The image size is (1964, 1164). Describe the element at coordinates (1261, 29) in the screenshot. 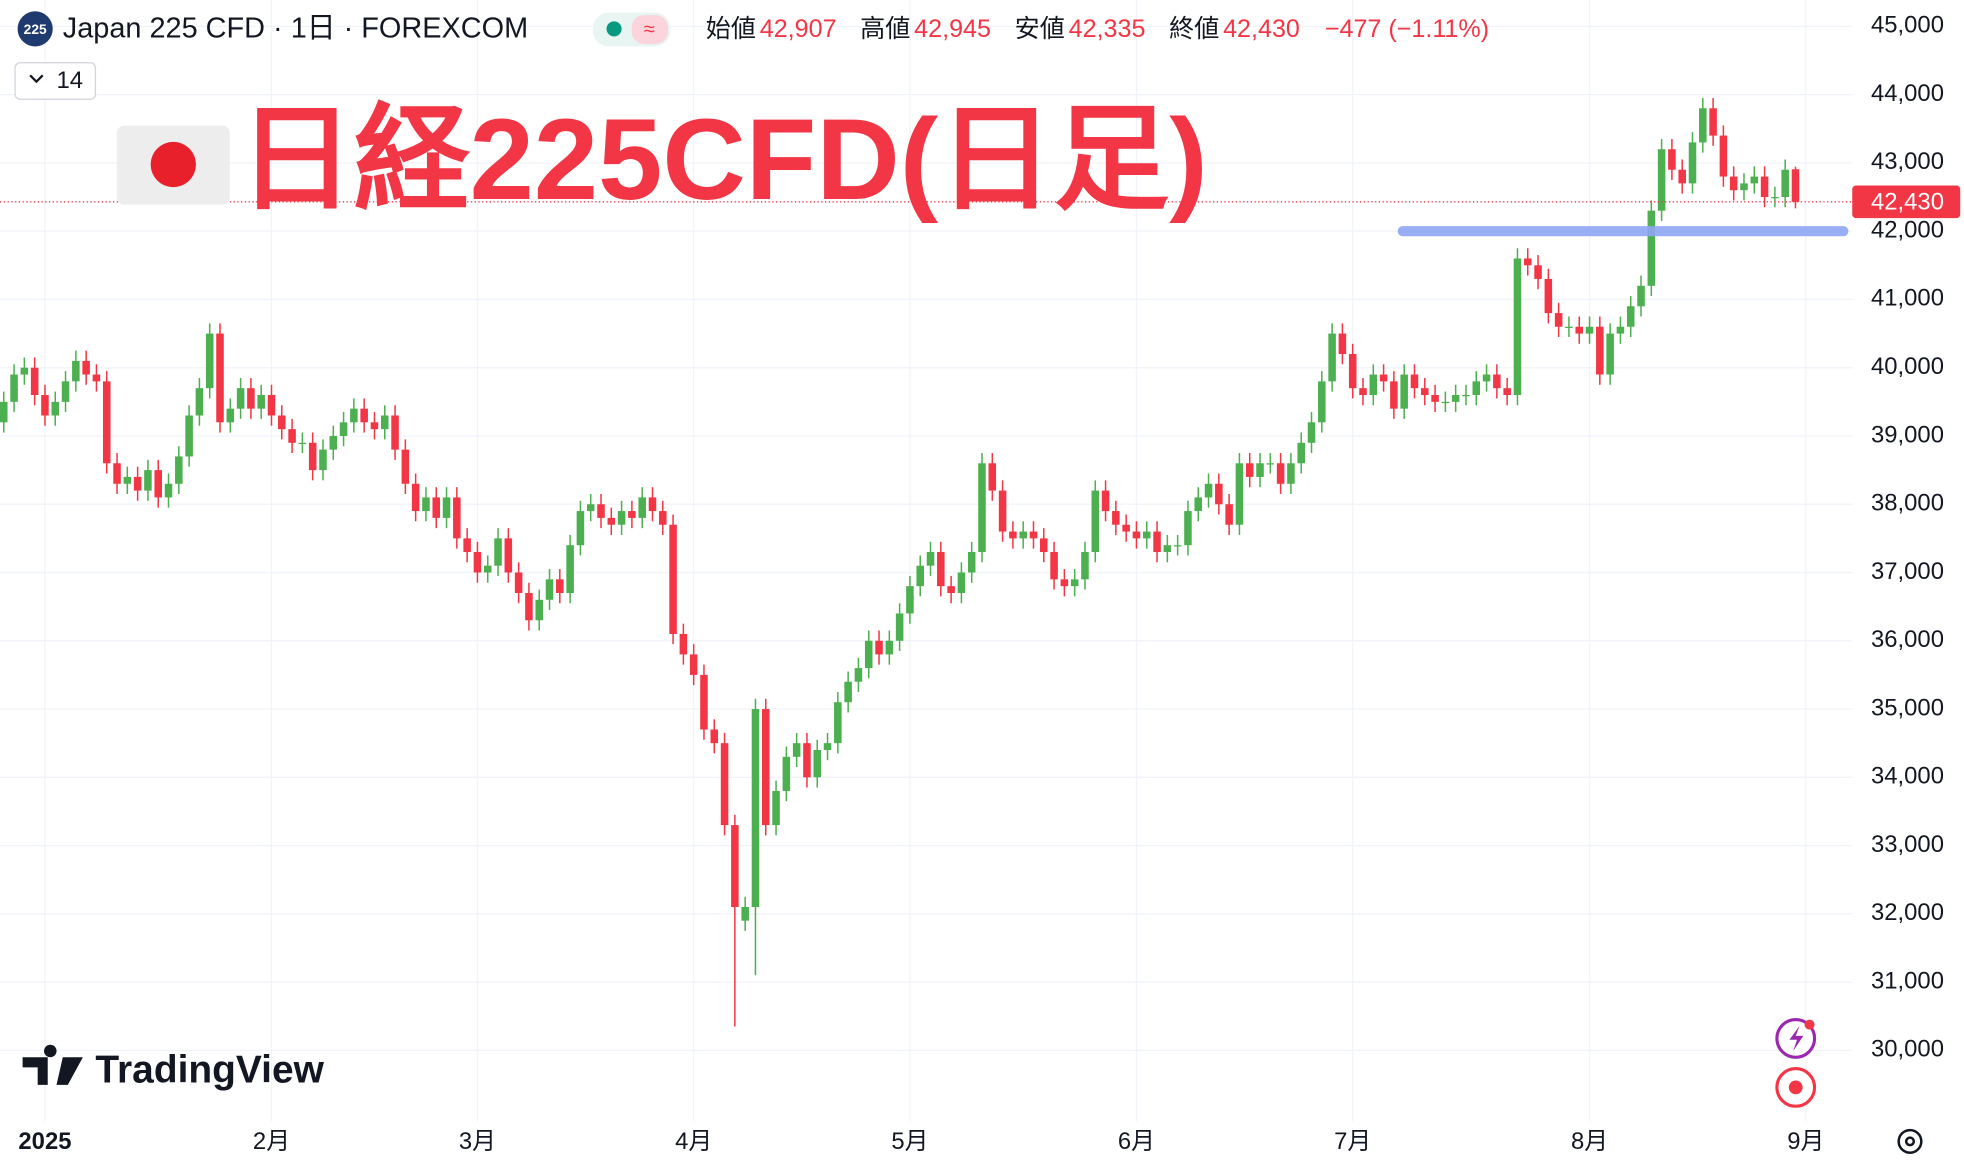

I see `legend-value: 42,430` at that location.